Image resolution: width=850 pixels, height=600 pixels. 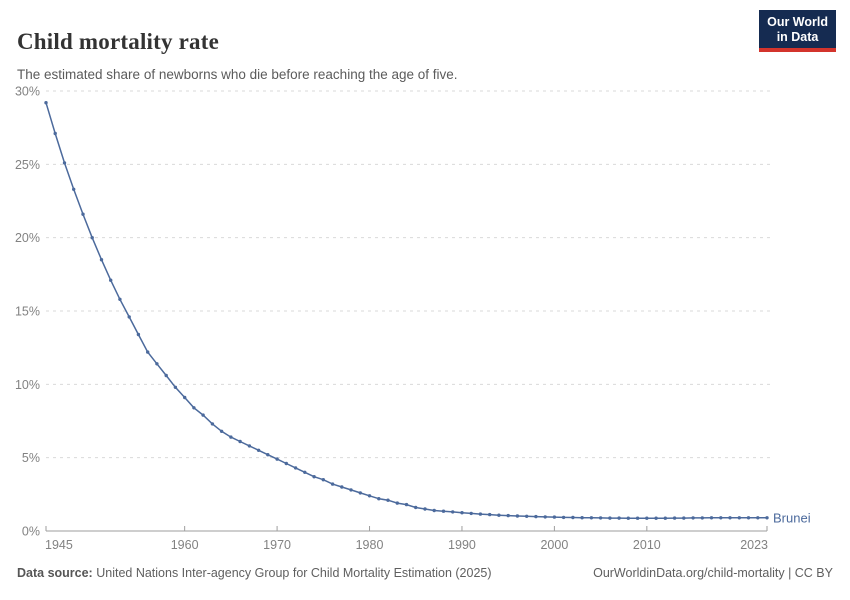 What do you see at coordinates (27, 165) in the screenshot?
I see `y-tick-label: 25%` at bounding box center [27, 165].